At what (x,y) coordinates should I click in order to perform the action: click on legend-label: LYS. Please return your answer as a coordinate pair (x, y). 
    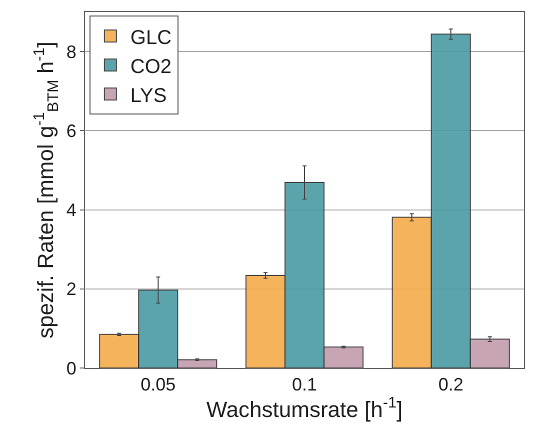
    Looking at the image, I should click on (148, 95).